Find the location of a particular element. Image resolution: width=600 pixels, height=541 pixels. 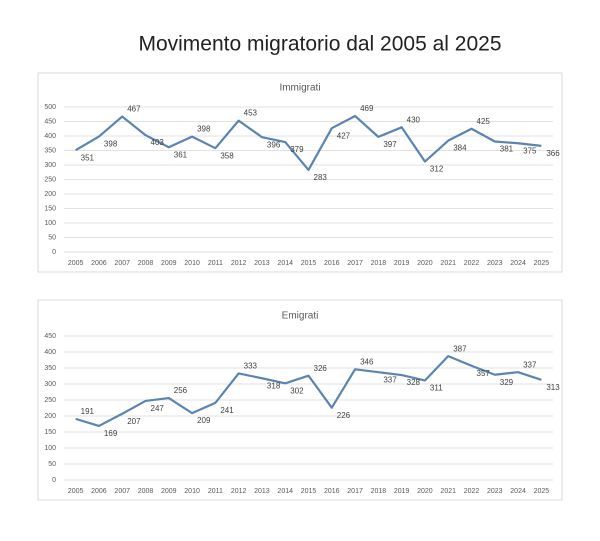

data-label: 302 is located at coordinates (297, 390).